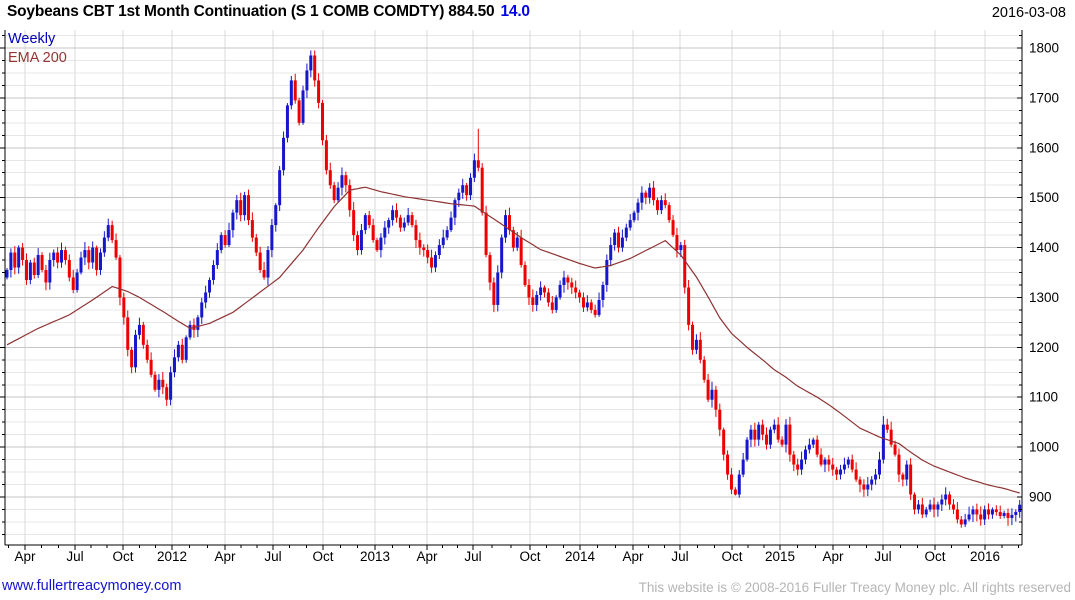 This screenshot has height=600, width=1075. Describe the element at coordinates (731, 556) in the screenshot. I see `x-axis-label: Oct` at that location.